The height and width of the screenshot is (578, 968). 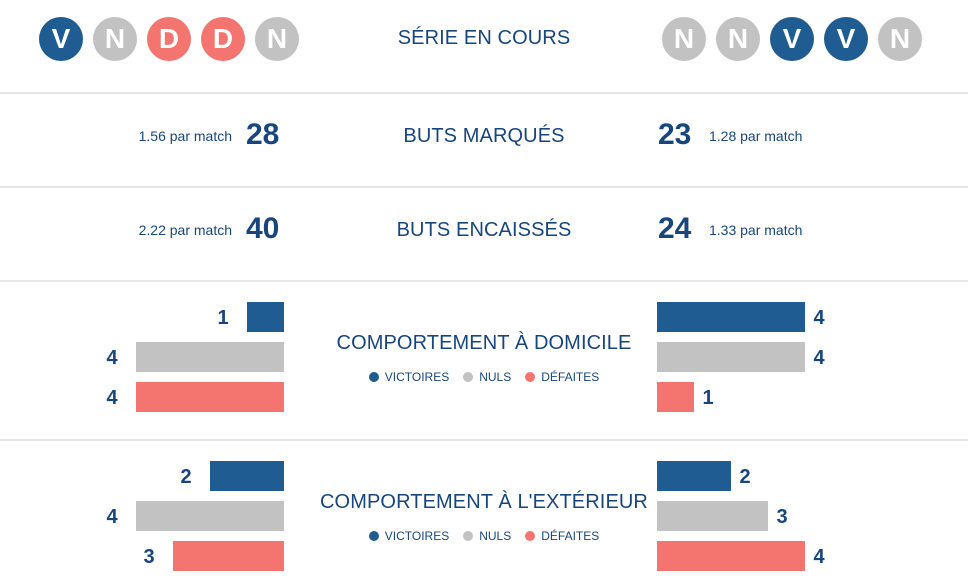 I want to click on home-team-away-wins-bar, so click(x=247, y=476).